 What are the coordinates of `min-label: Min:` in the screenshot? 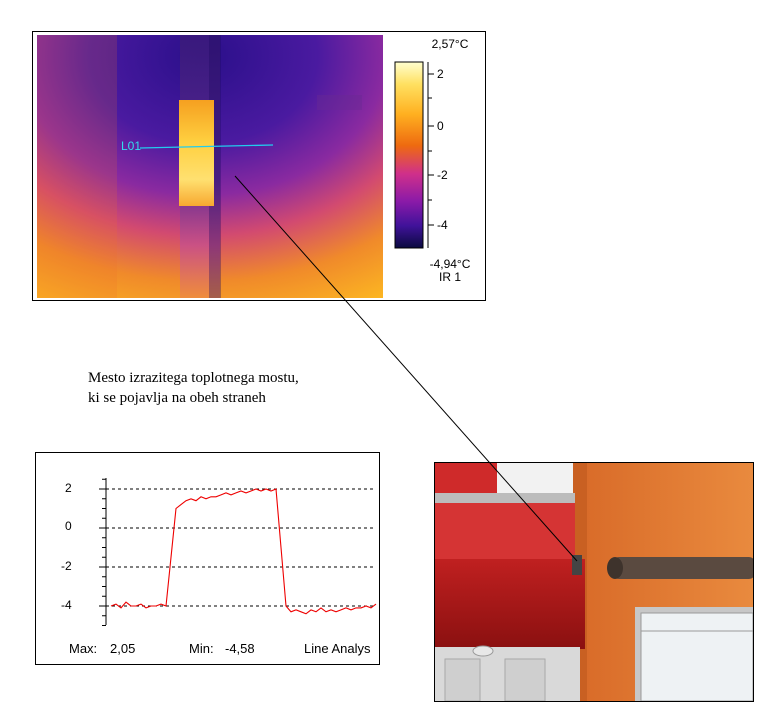 It's located at (201, 648).